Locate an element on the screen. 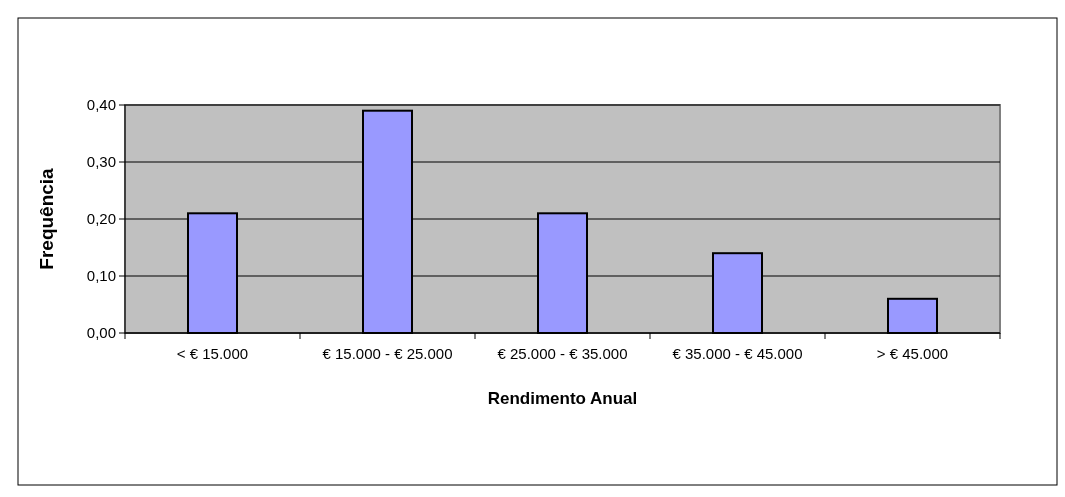 The image size is (1065, 497). x-axis-title: Rendimento Anual is located at coordinates (562, 398).